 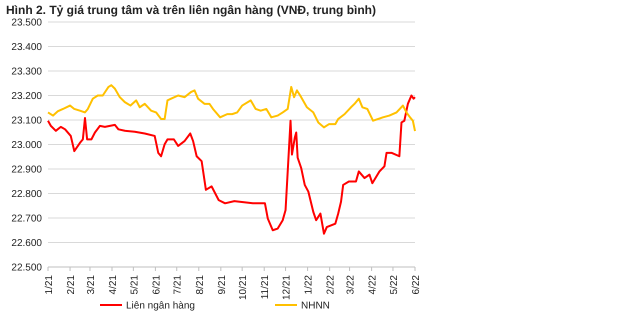 What do you see at coordinates (26, 219) in the screenshot?
I see `y-tick-label: 22.700` at bounding box center [26, 219].